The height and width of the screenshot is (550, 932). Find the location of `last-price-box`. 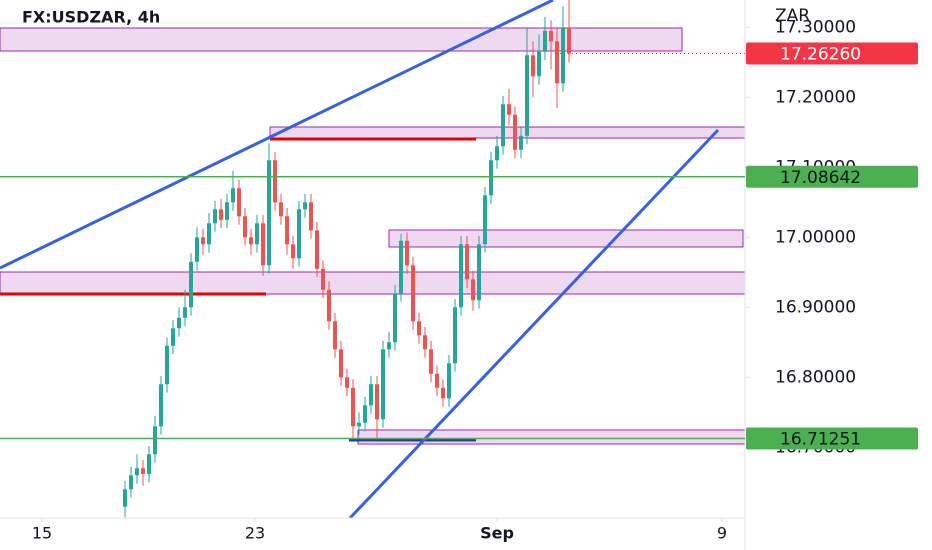

last-price-box is located at coordinates (832, 53).